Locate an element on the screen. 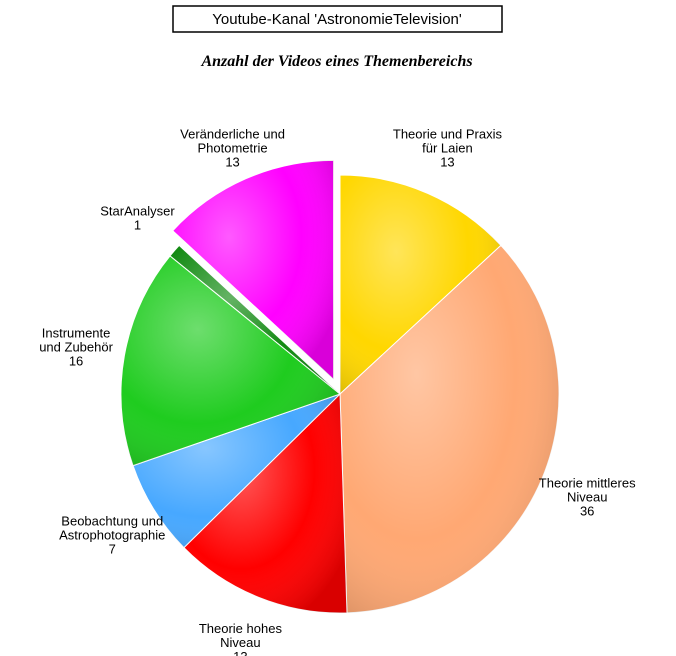  chart-subtitle: Anzahl der Videos eines Themenbereichs is located at coordinates (336, 61).